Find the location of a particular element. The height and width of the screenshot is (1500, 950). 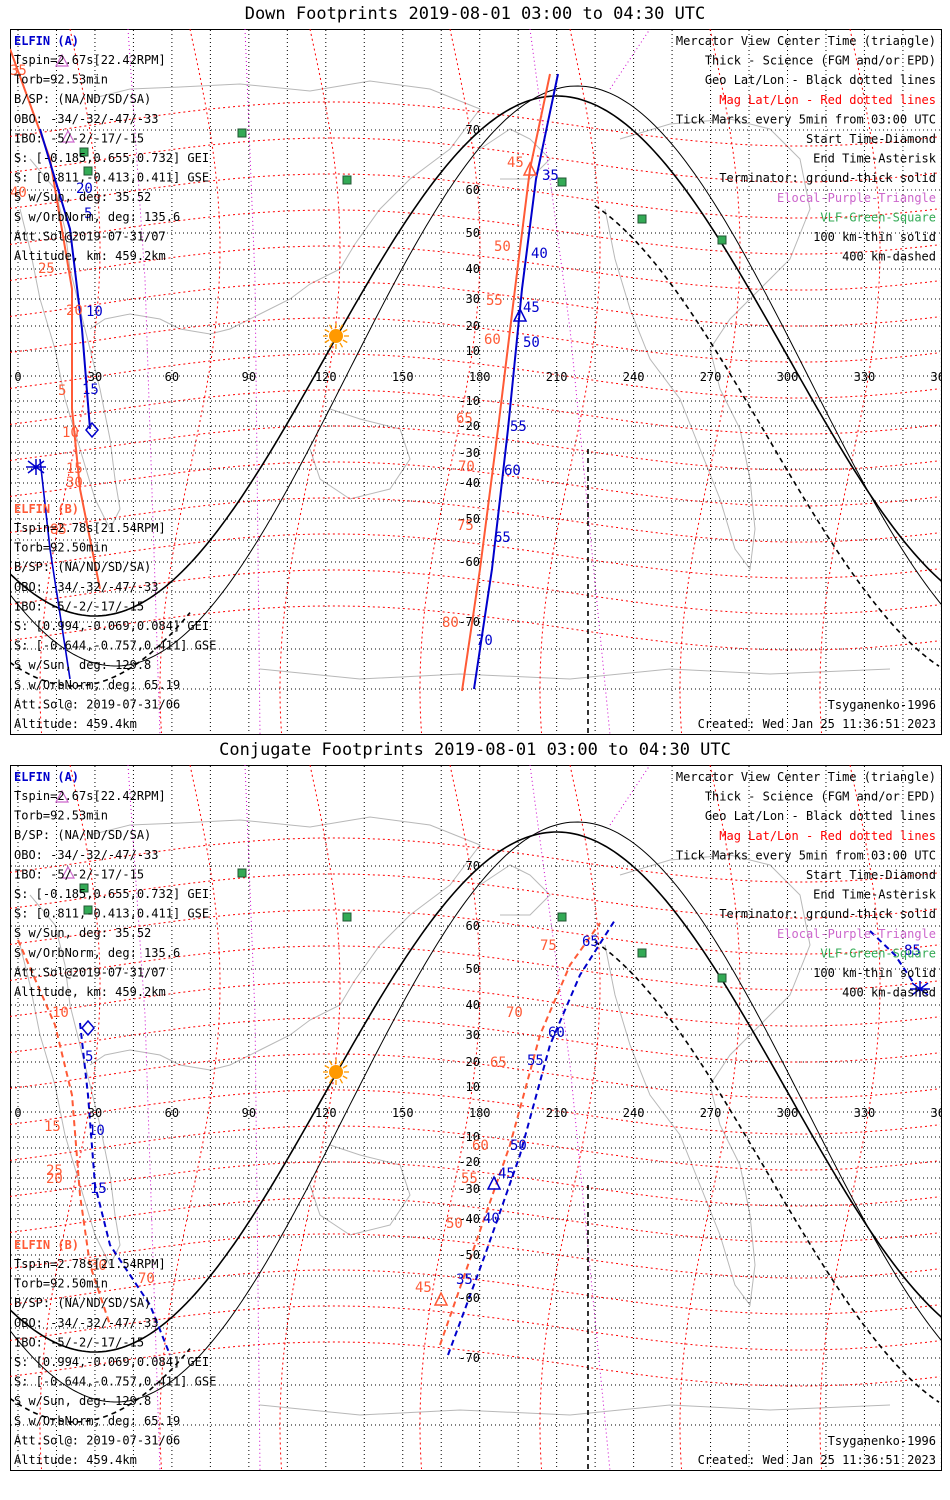

lon-axis-label: 360 is located at coordinates (936, 377).